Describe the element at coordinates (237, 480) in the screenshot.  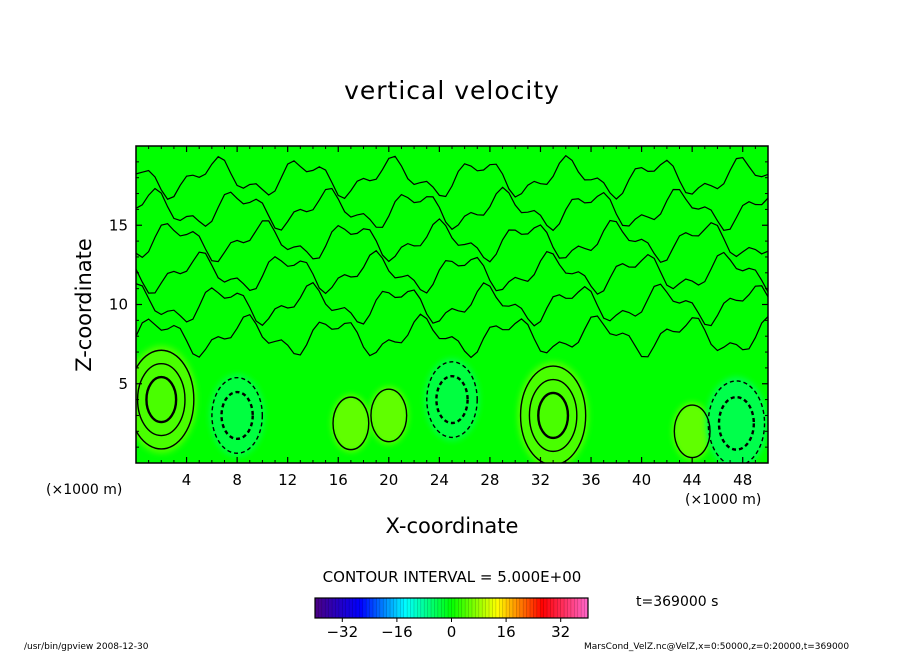
I see `x-tick-label: 8` at that location.